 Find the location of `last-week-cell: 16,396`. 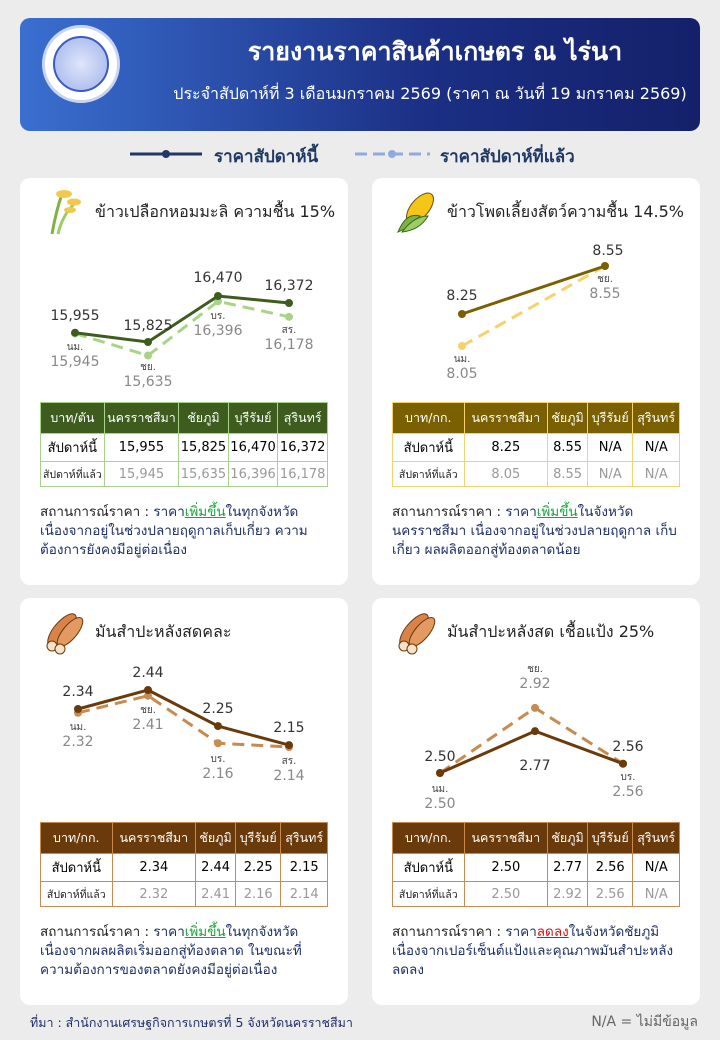

last-week-cell: 16,396 is located at coordinates (253, 474).